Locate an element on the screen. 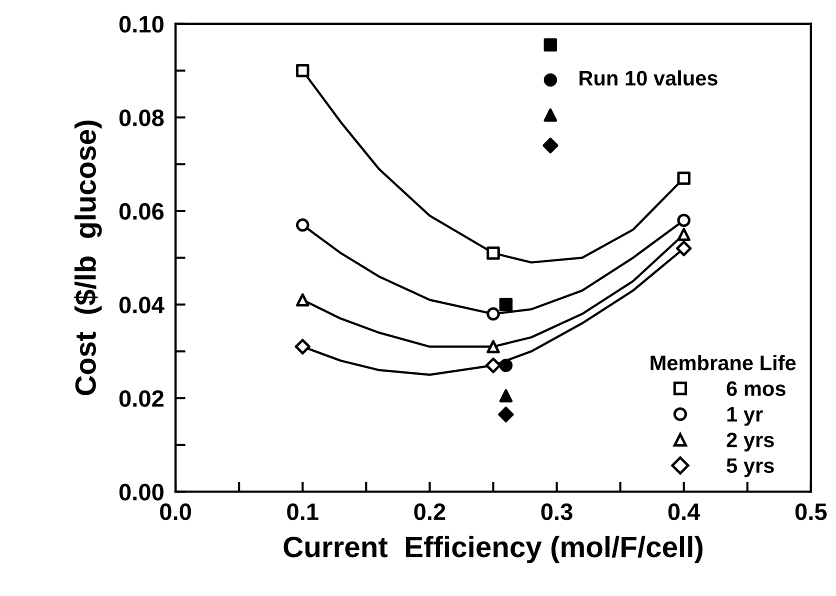 The height and width of the screenshot is (596, 836). y-tick-label: 0.04 is located at coordinates (141, 305).